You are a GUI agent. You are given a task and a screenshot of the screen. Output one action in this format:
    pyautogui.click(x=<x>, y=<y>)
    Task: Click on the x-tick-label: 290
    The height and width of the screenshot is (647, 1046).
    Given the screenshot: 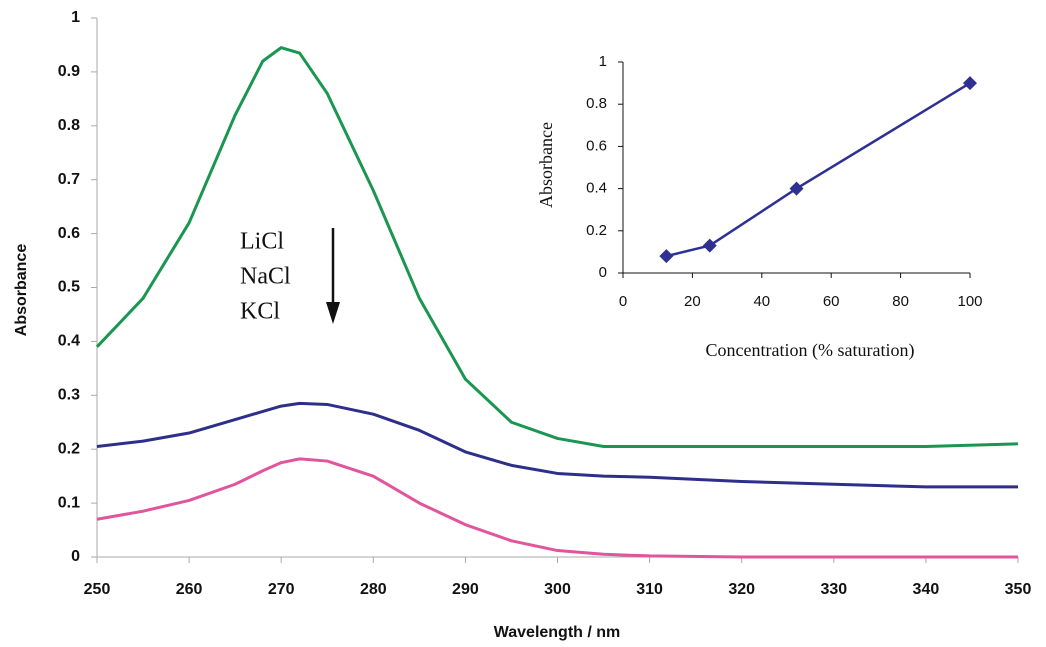 What is the action you would take?
    pyautogui.click(x=465, y=589)
    